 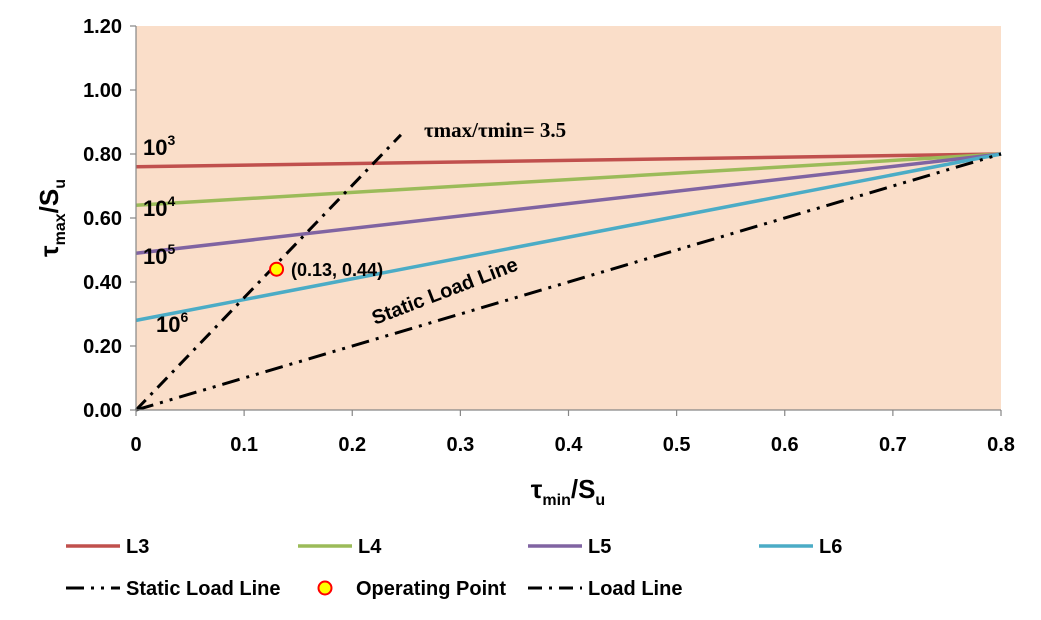 I want to click on x-tick-label: 0.5, so click(x=677, y=445).